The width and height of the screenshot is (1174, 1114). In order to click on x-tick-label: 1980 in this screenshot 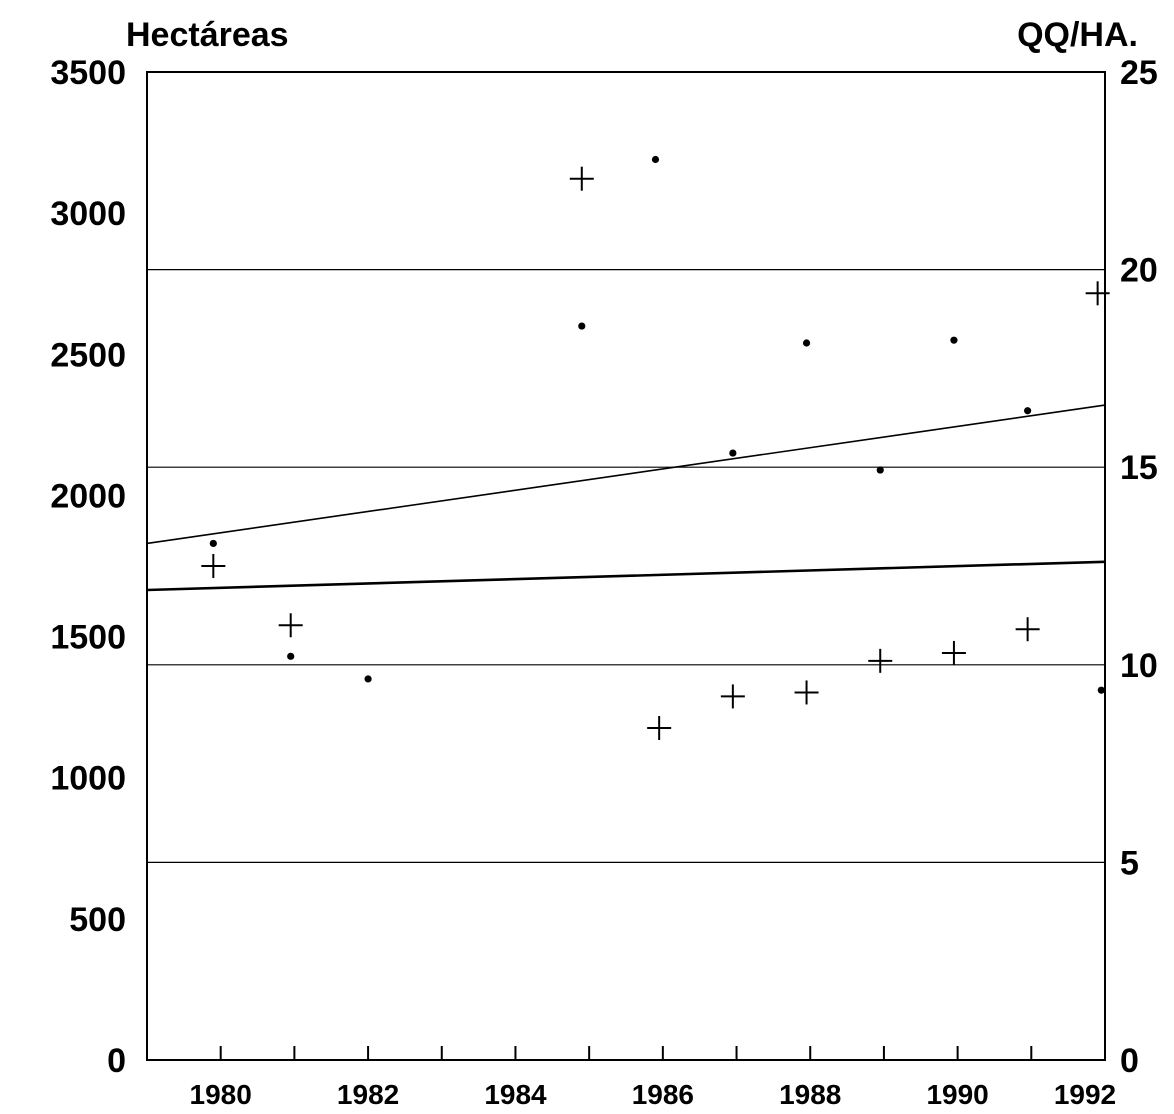, I will do `click(221, 1094)`.